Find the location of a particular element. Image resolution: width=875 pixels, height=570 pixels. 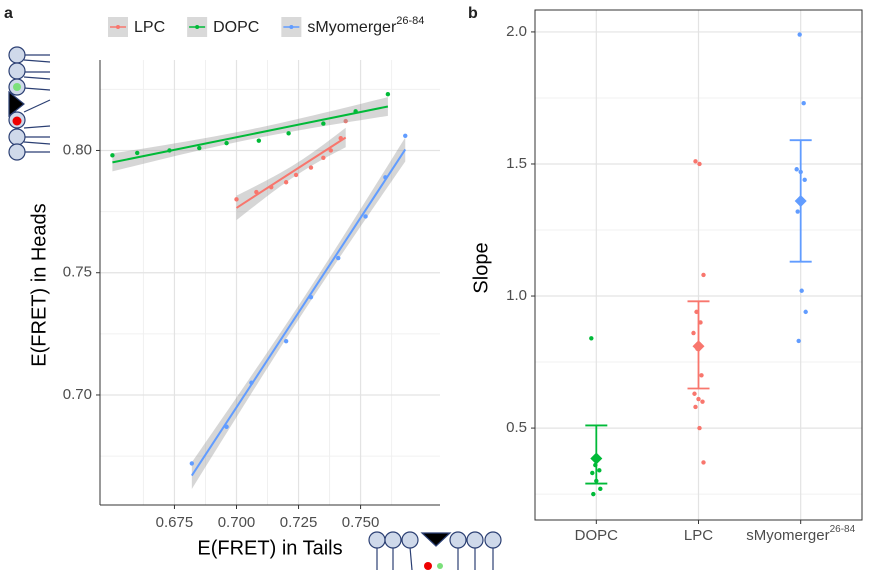

x-axis-title: E(FRET) in Tails is located at coordinates (269, 548).